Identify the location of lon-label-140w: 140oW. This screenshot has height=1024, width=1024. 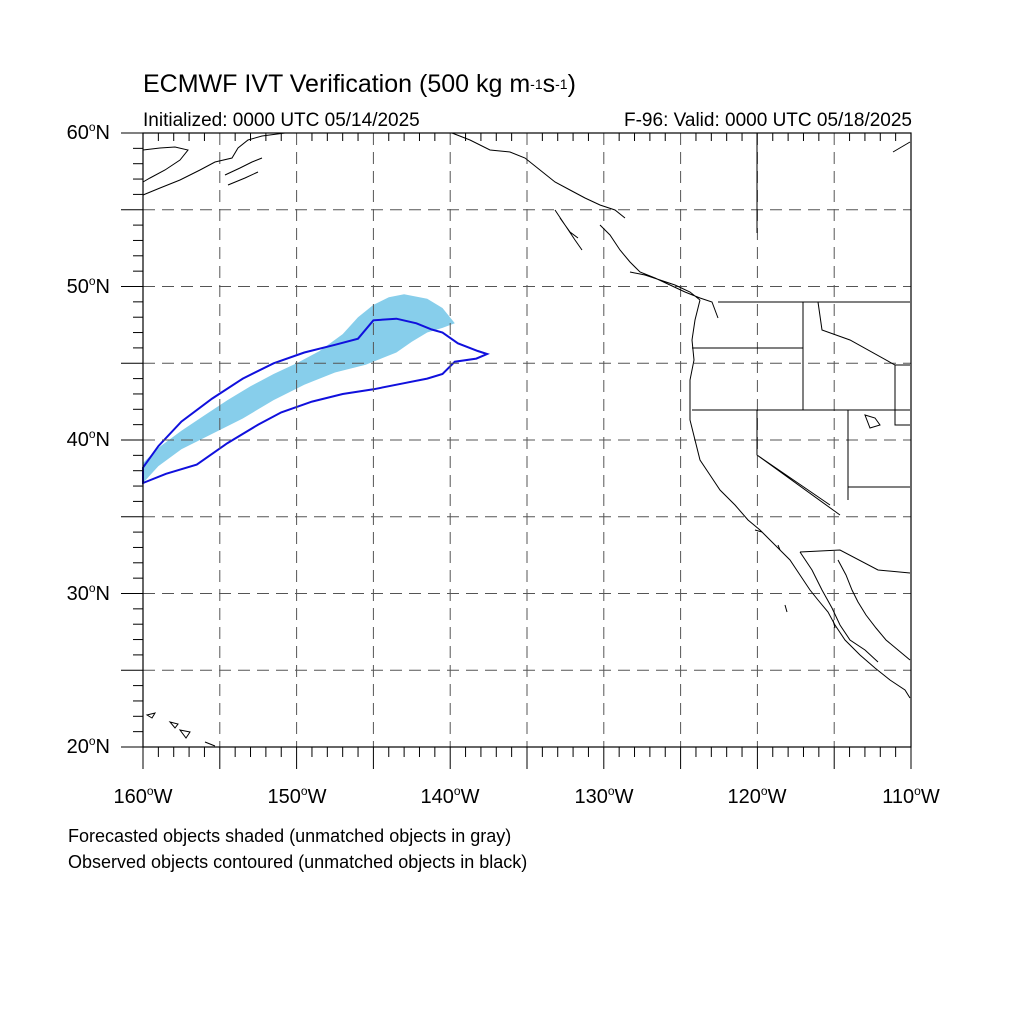
(450, 796).